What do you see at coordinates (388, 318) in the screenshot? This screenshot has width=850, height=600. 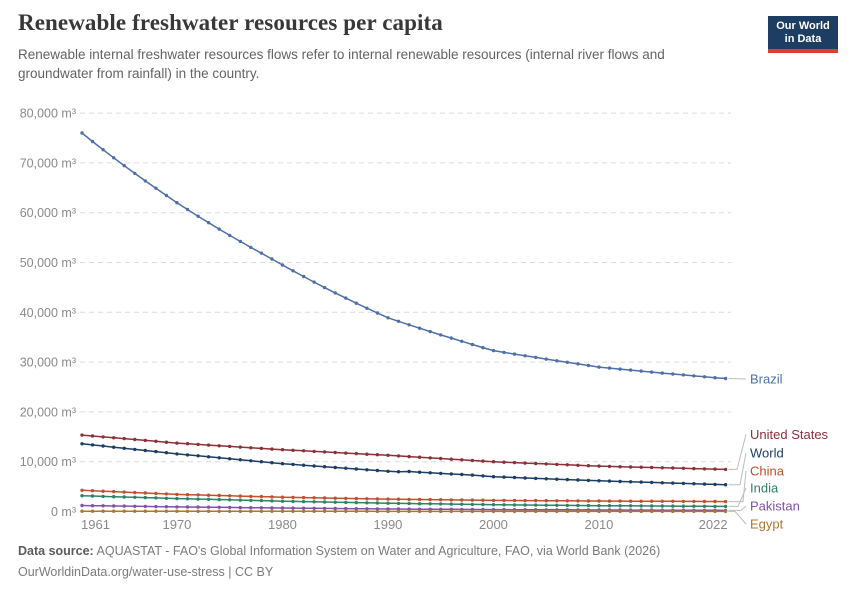 I see `data-point-brazil-1990` at bounding box center [388, 318].